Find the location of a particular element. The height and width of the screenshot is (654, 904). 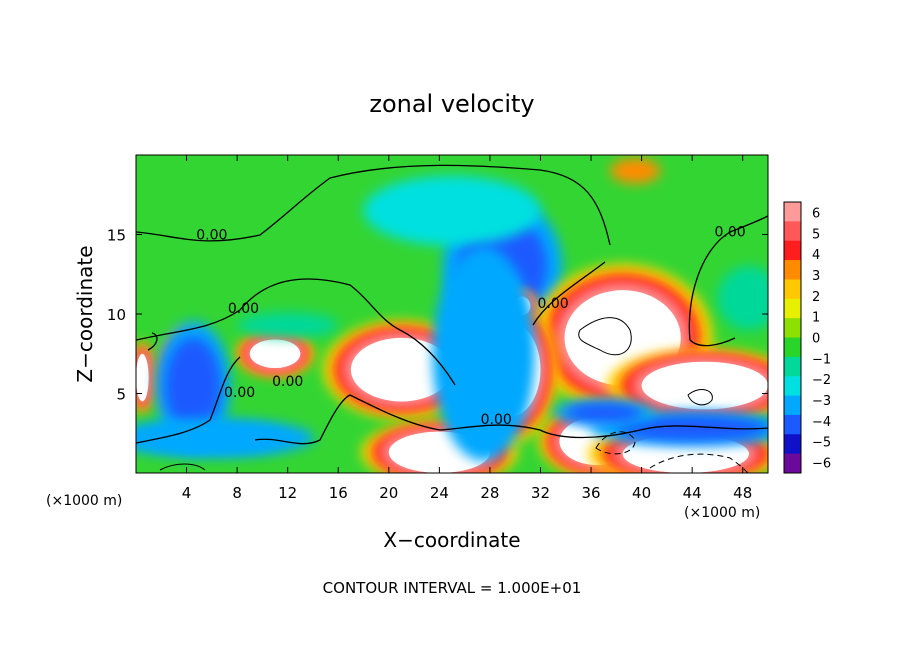

x-tick-label: 40 is located at coordinates (641, 493).